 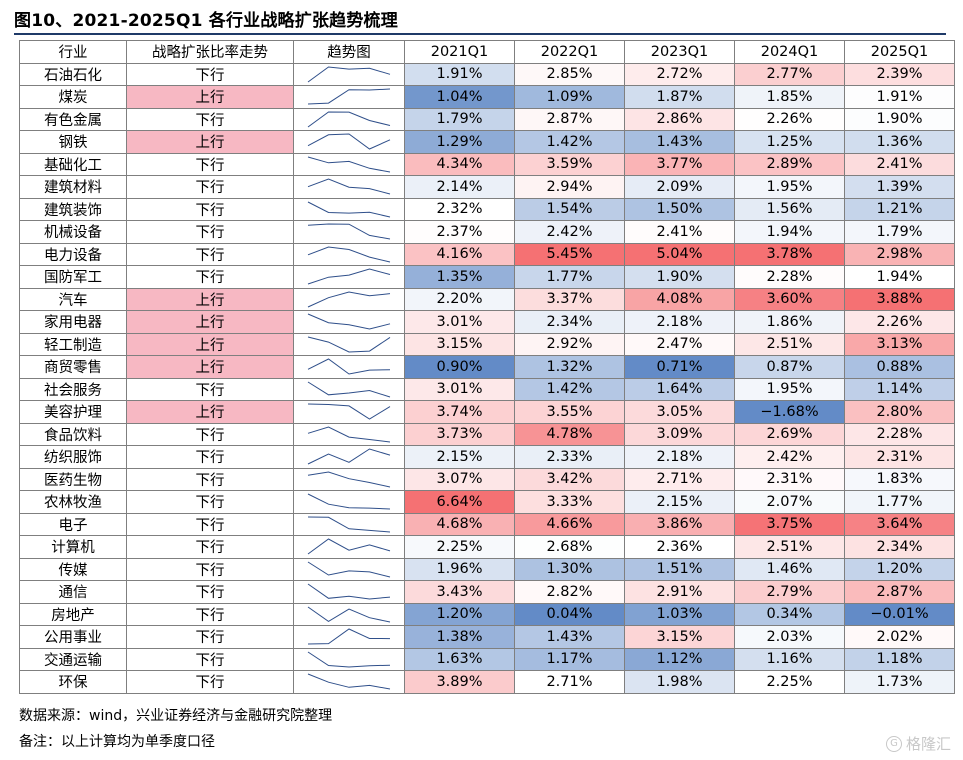 I want to click on value-cell-2024q1: 3.75%, so click(x=789, y=524).